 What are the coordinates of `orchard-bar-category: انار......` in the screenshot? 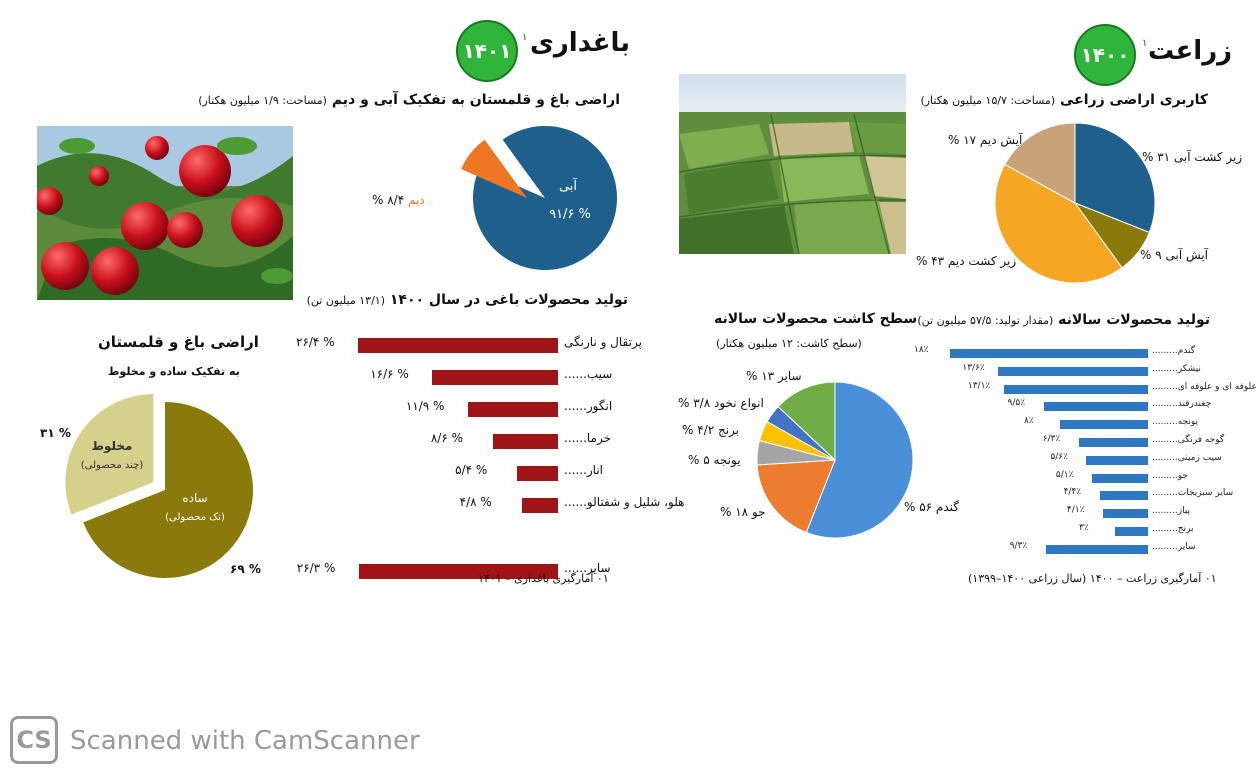 It's located at (584, 470).